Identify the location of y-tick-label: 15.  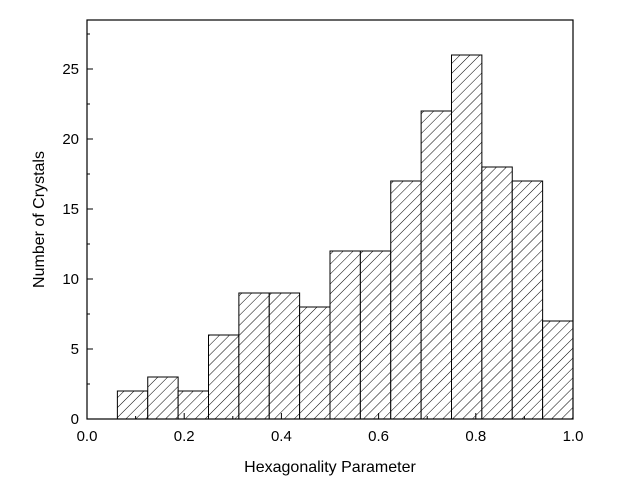
(70, 209).